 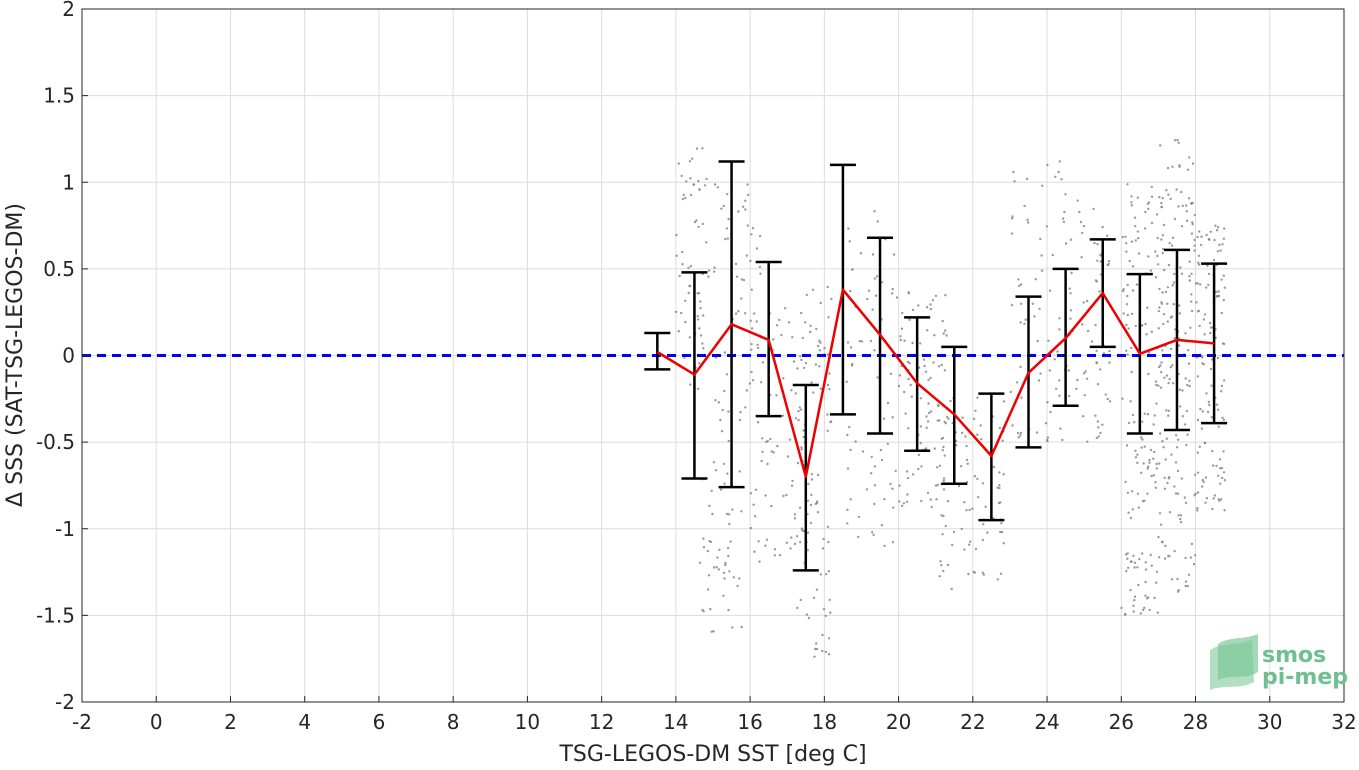 I want to click on y-tick-label: 1, so click(x=68, y=182).